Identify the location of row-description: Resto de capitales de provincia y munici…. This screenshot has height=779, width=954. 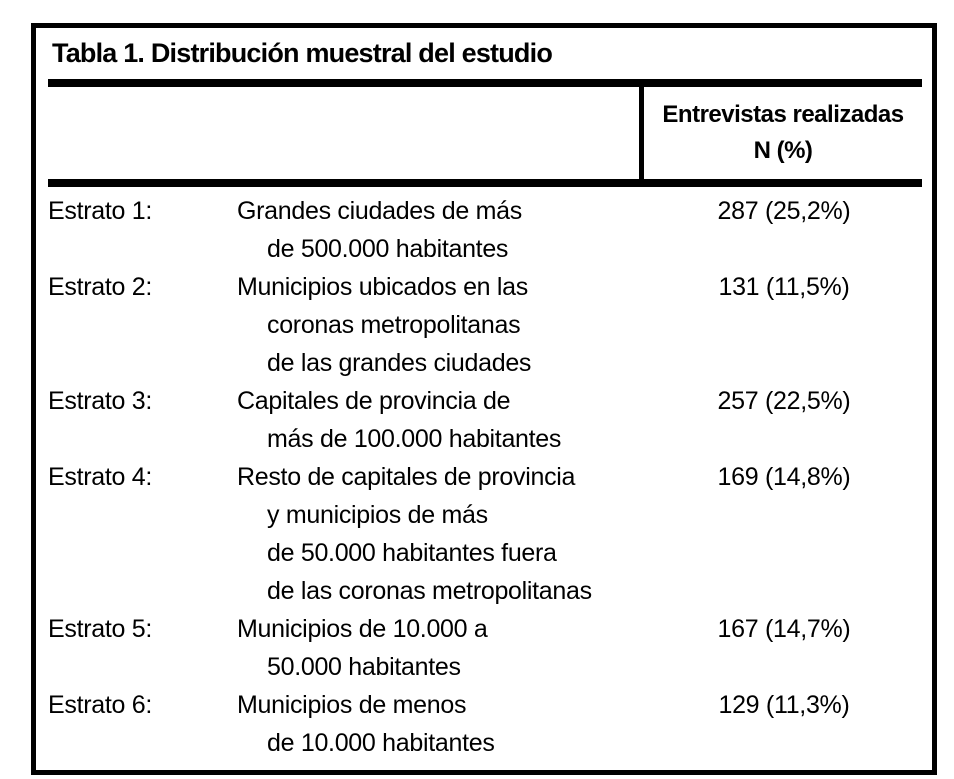
(443, 534).